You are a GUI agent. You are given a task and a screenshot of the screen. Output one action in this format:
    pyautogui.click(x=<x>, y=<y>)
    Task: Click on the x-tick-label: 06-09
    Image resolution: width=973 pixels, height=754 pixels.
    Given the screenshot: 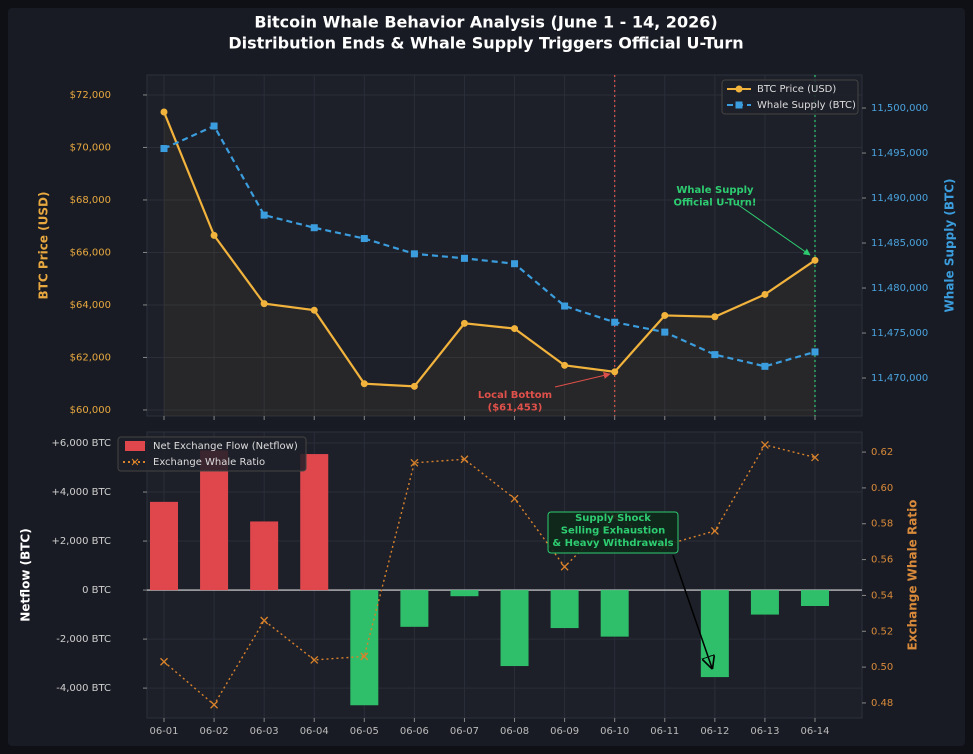 What is the action you would take?
    pyautogui.click(x=564, y=731)
    